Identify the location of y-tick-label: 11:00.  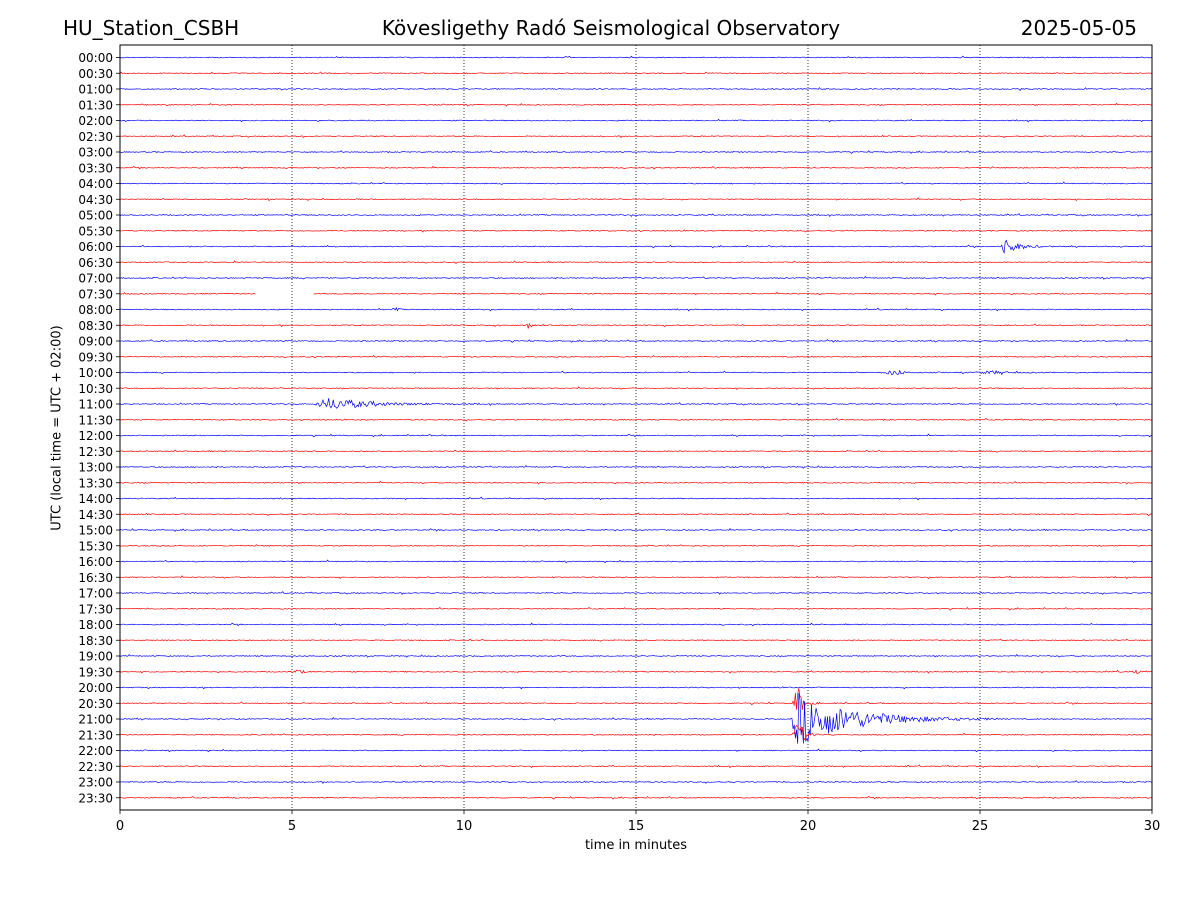
(95, 405).